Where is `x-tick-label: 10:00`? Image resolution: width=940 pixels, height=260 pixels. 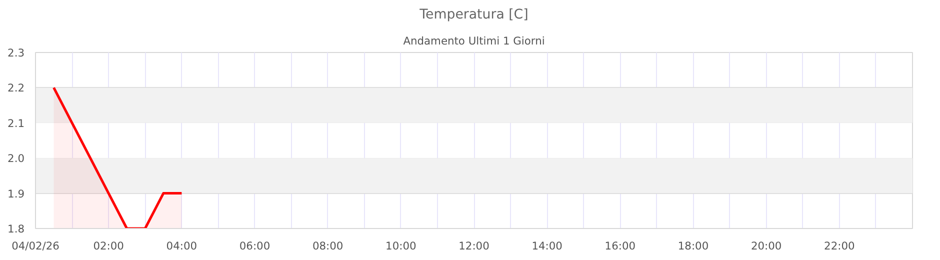
x-tick-label: 10:00 is located at coordinates (401, 246).